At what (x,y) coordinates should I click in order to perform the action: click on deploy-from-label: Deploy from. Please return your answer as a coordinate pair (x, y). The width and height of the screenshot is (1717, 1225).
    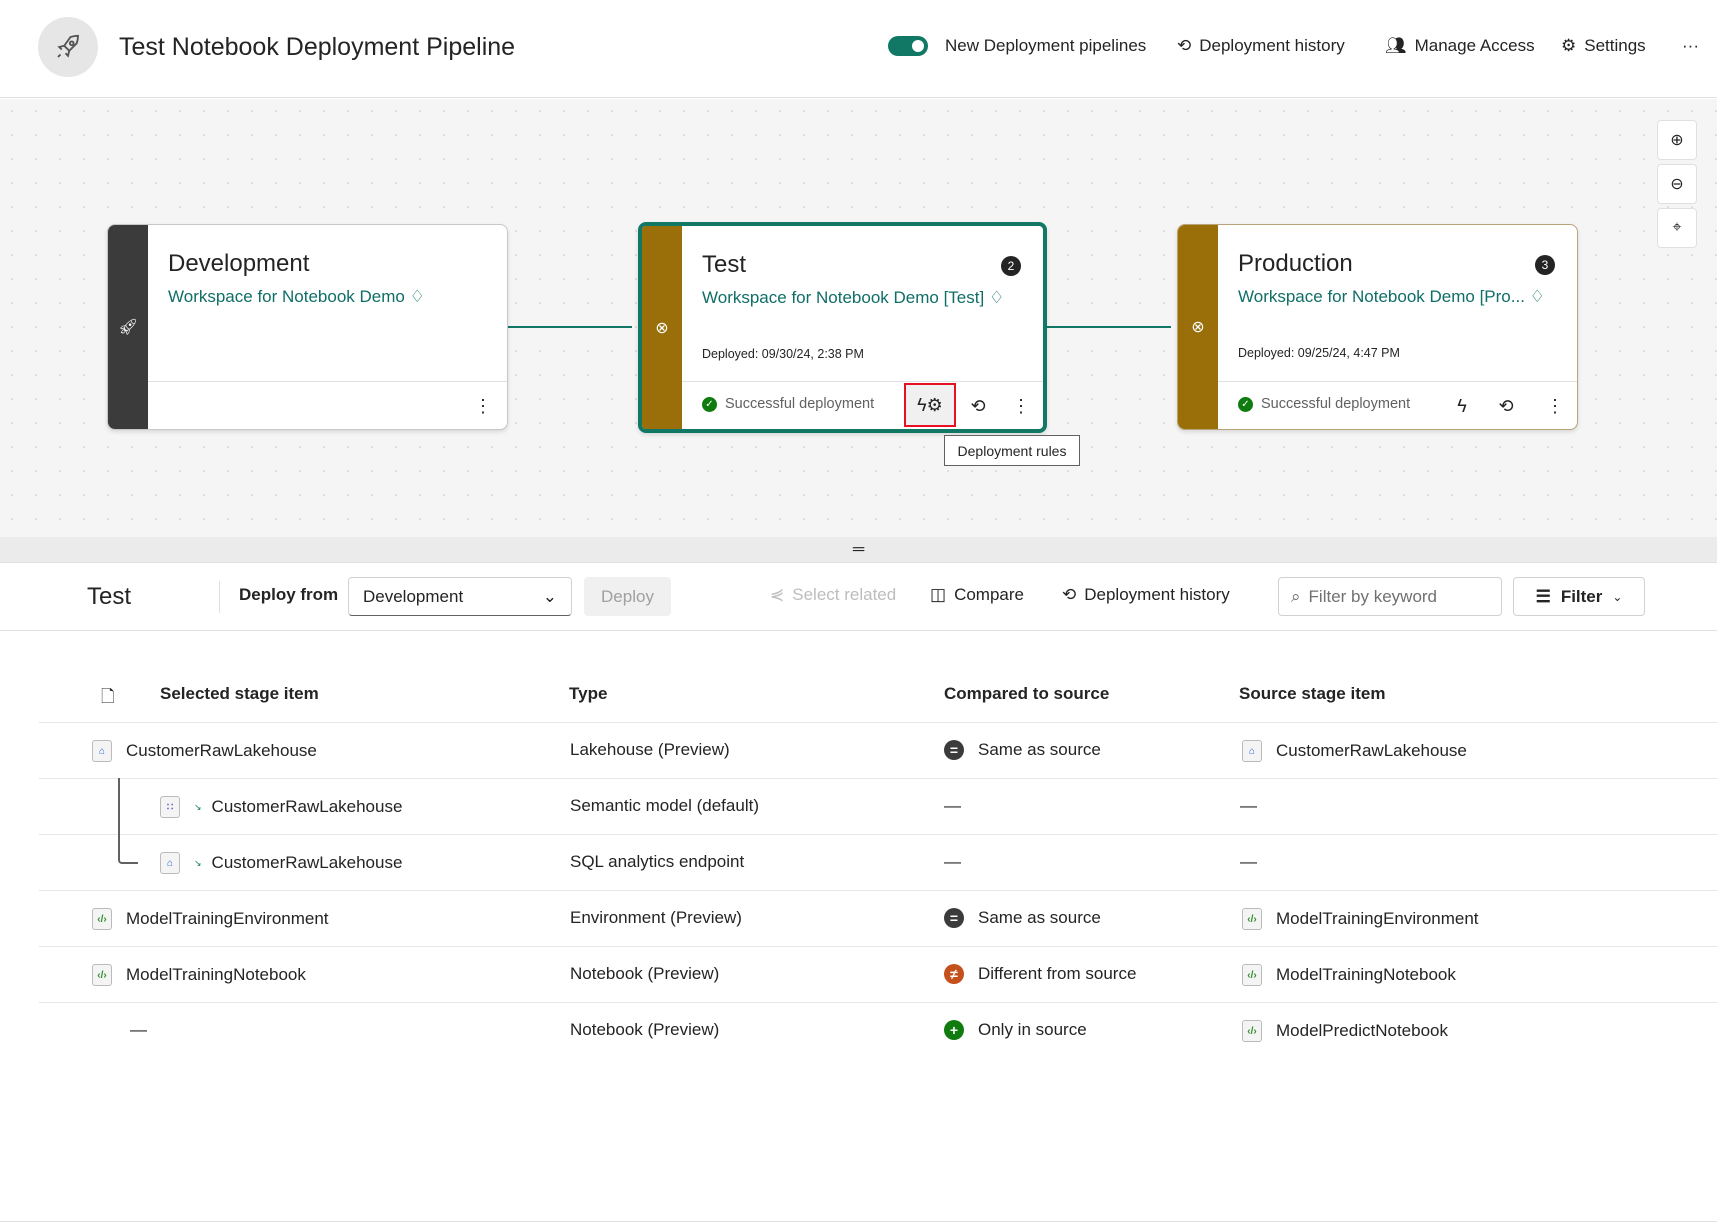
    Looking at the image, I should click on (289, 594).